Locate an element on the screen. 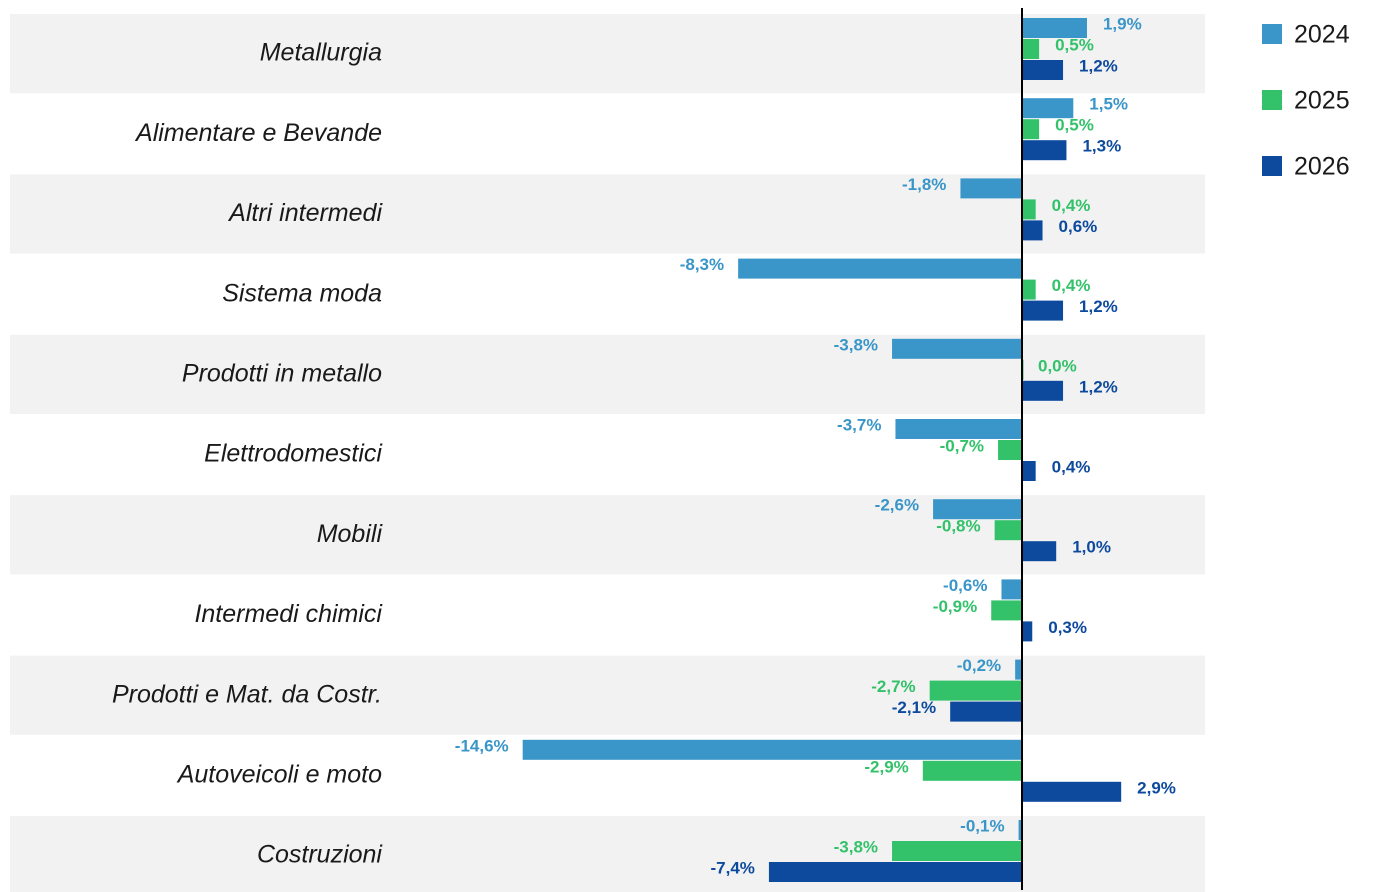 The width and height of the screenshot is (1373, 892). category-label: Prodotti e Mat. da Costr. is located at coordinates (247, 694).